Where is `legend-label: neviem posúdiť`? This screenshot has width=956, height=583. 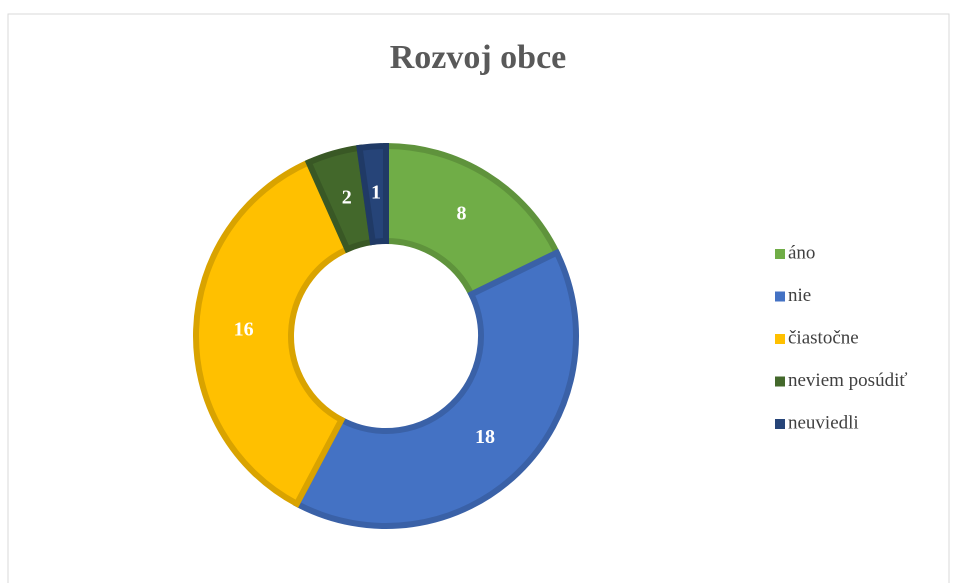 legend-label: neviem posúdiť is located at coordinates (847, 380).